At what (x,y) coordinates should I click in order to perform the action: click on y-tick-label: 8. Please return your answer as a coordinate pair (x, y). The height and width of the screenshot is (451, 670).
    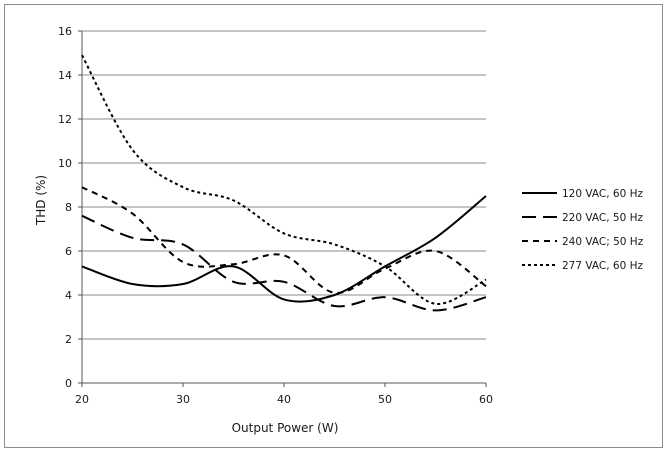
    Looking at the image, I should click on (68, 207).